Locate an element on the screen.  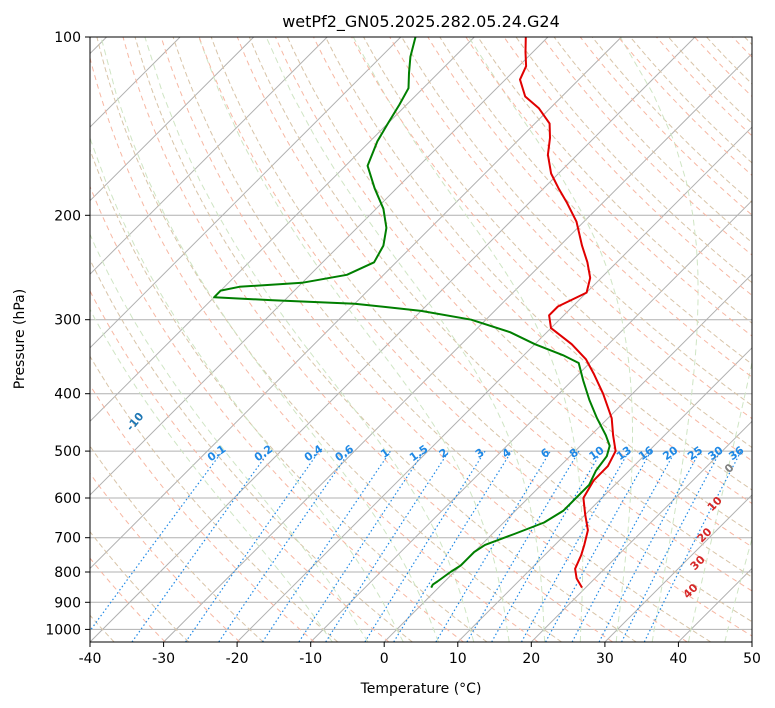
x-tick-label: 10 is located at coordinates (458, 659).